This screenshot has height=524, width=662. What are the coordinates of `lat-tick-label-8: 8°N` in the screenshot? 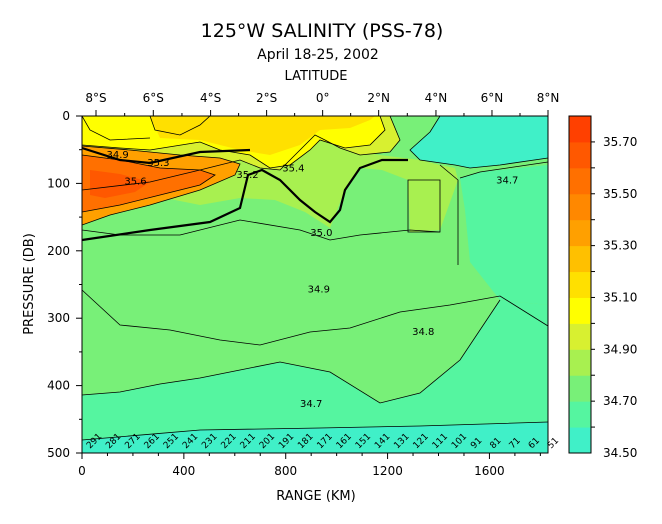 It's located at (548, 98).